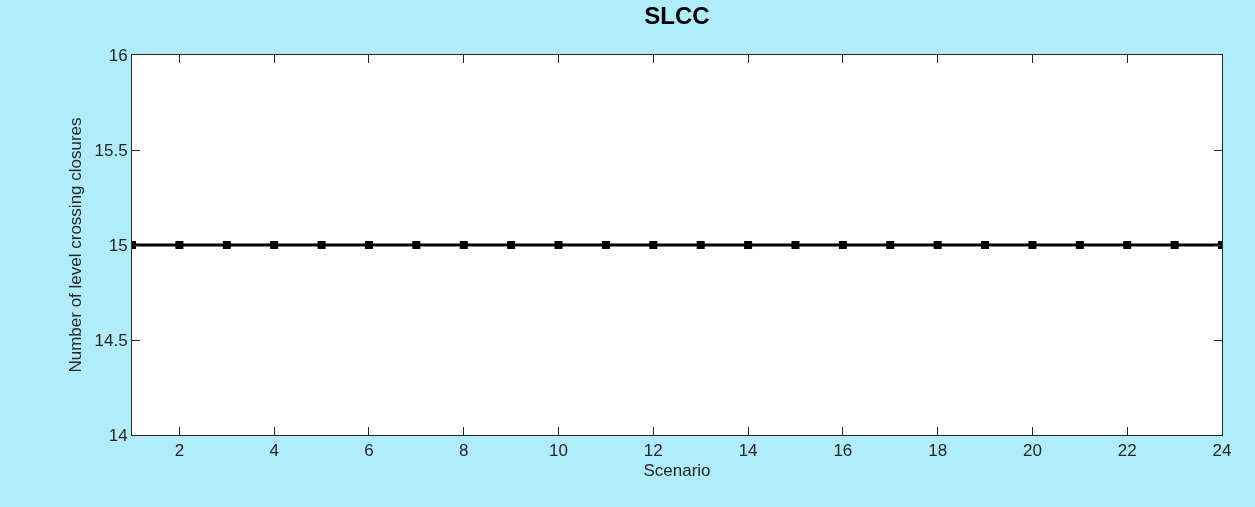 This screenshot has width=1255, height=507. What do you see at coordinates (558, 451) in the screenshot?
I see `x-tick-label: 10` at bounding box center [558, 451].